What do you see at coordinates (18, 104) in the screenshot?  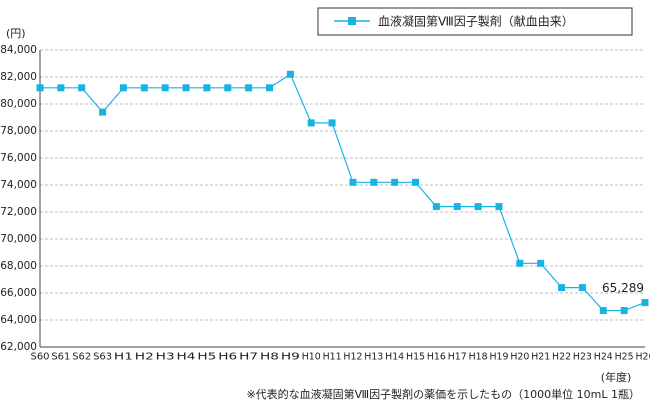 I see `y-tick-label: 80,000` at bounding box center [18, 104].